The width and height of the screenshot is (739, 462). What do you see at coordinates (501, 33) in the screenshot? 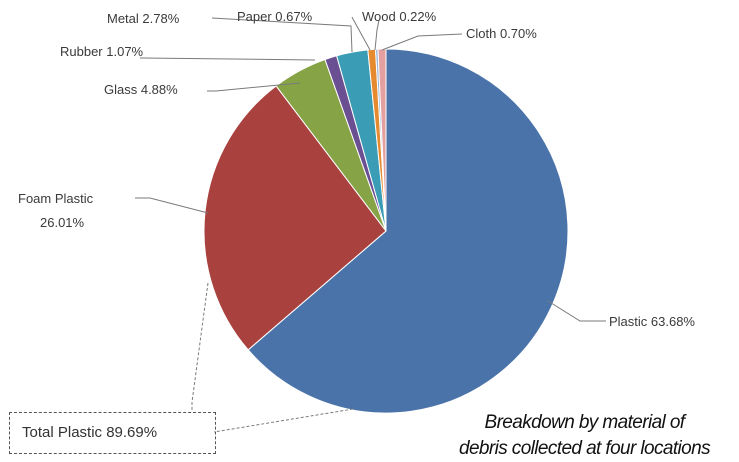
I see `label-cloth: Cloth 0.70%` at bounding box center [501, 33].